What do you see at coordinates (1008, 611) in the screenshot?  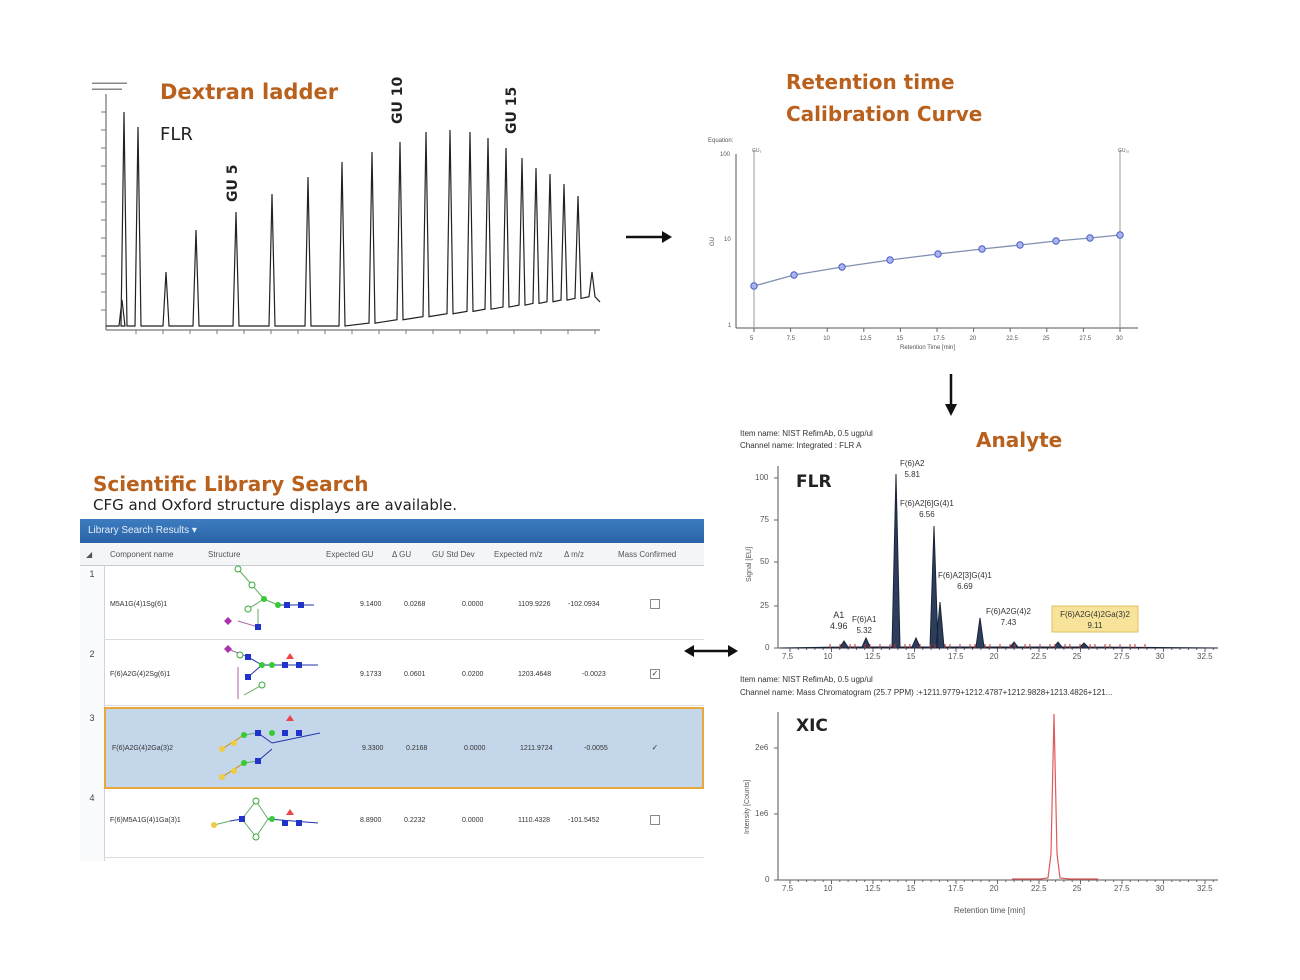 I see `peak-f6a2g42-name: F(6)A2G(4)2` at bounding box center [1008, 611].